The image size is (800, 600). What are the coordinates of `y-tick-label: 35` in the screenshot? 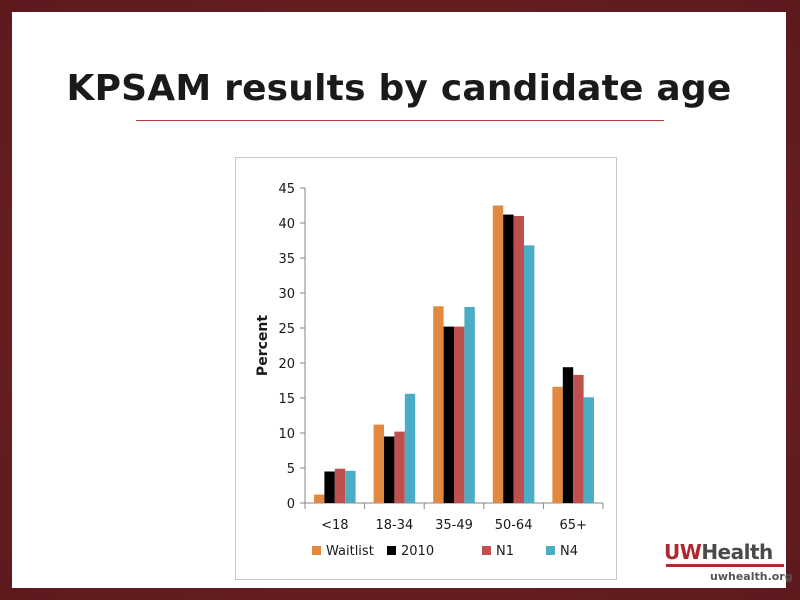 It's located at (286, 259).